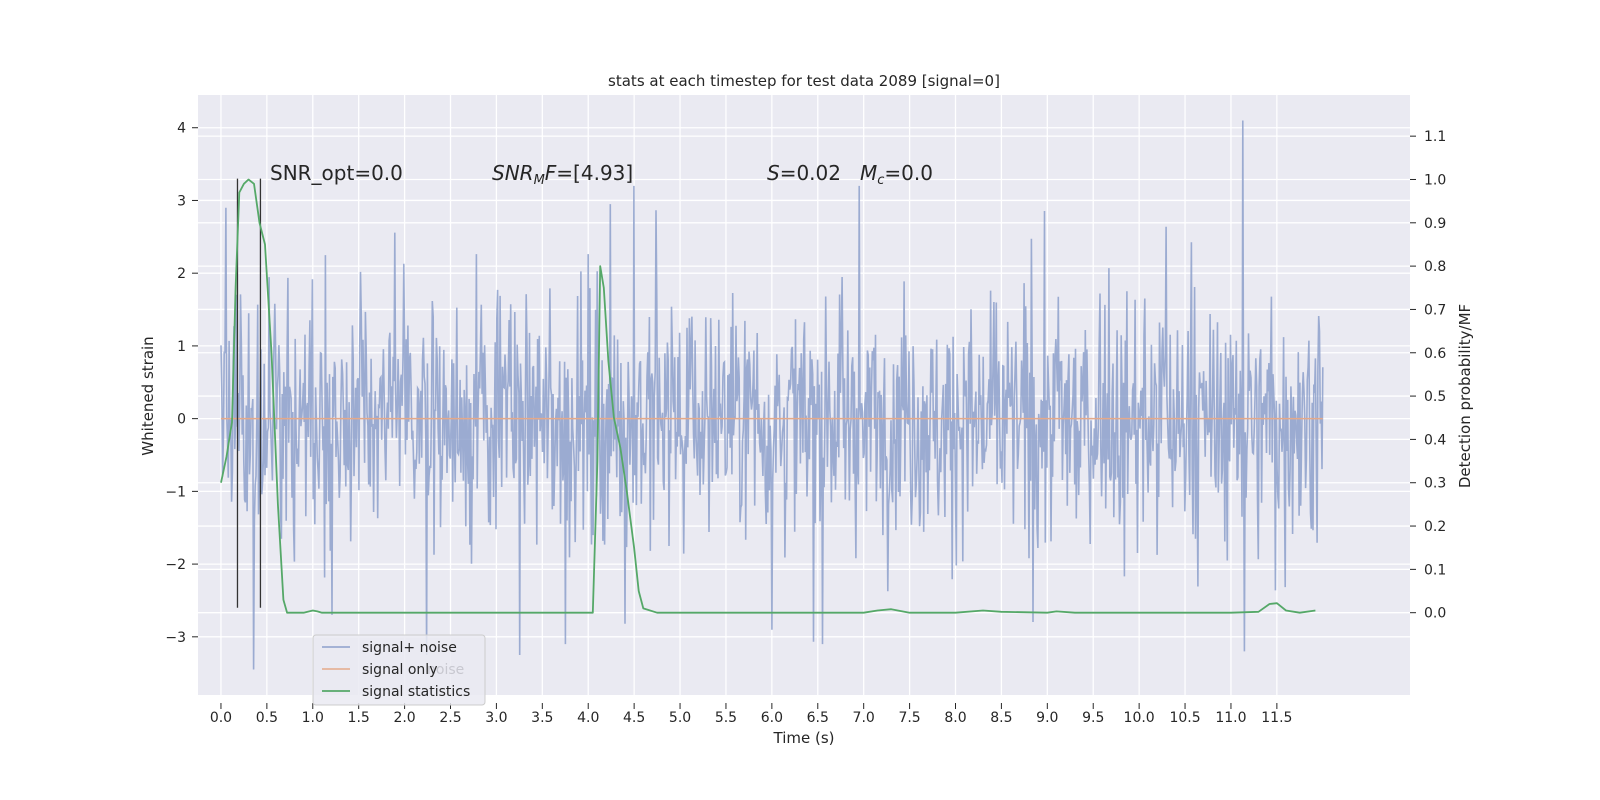 The image size is (1600, 800). Describe the element at coordinates (181, 129) in the screenshot. I see `y-left-tick-label: 4` at that location.